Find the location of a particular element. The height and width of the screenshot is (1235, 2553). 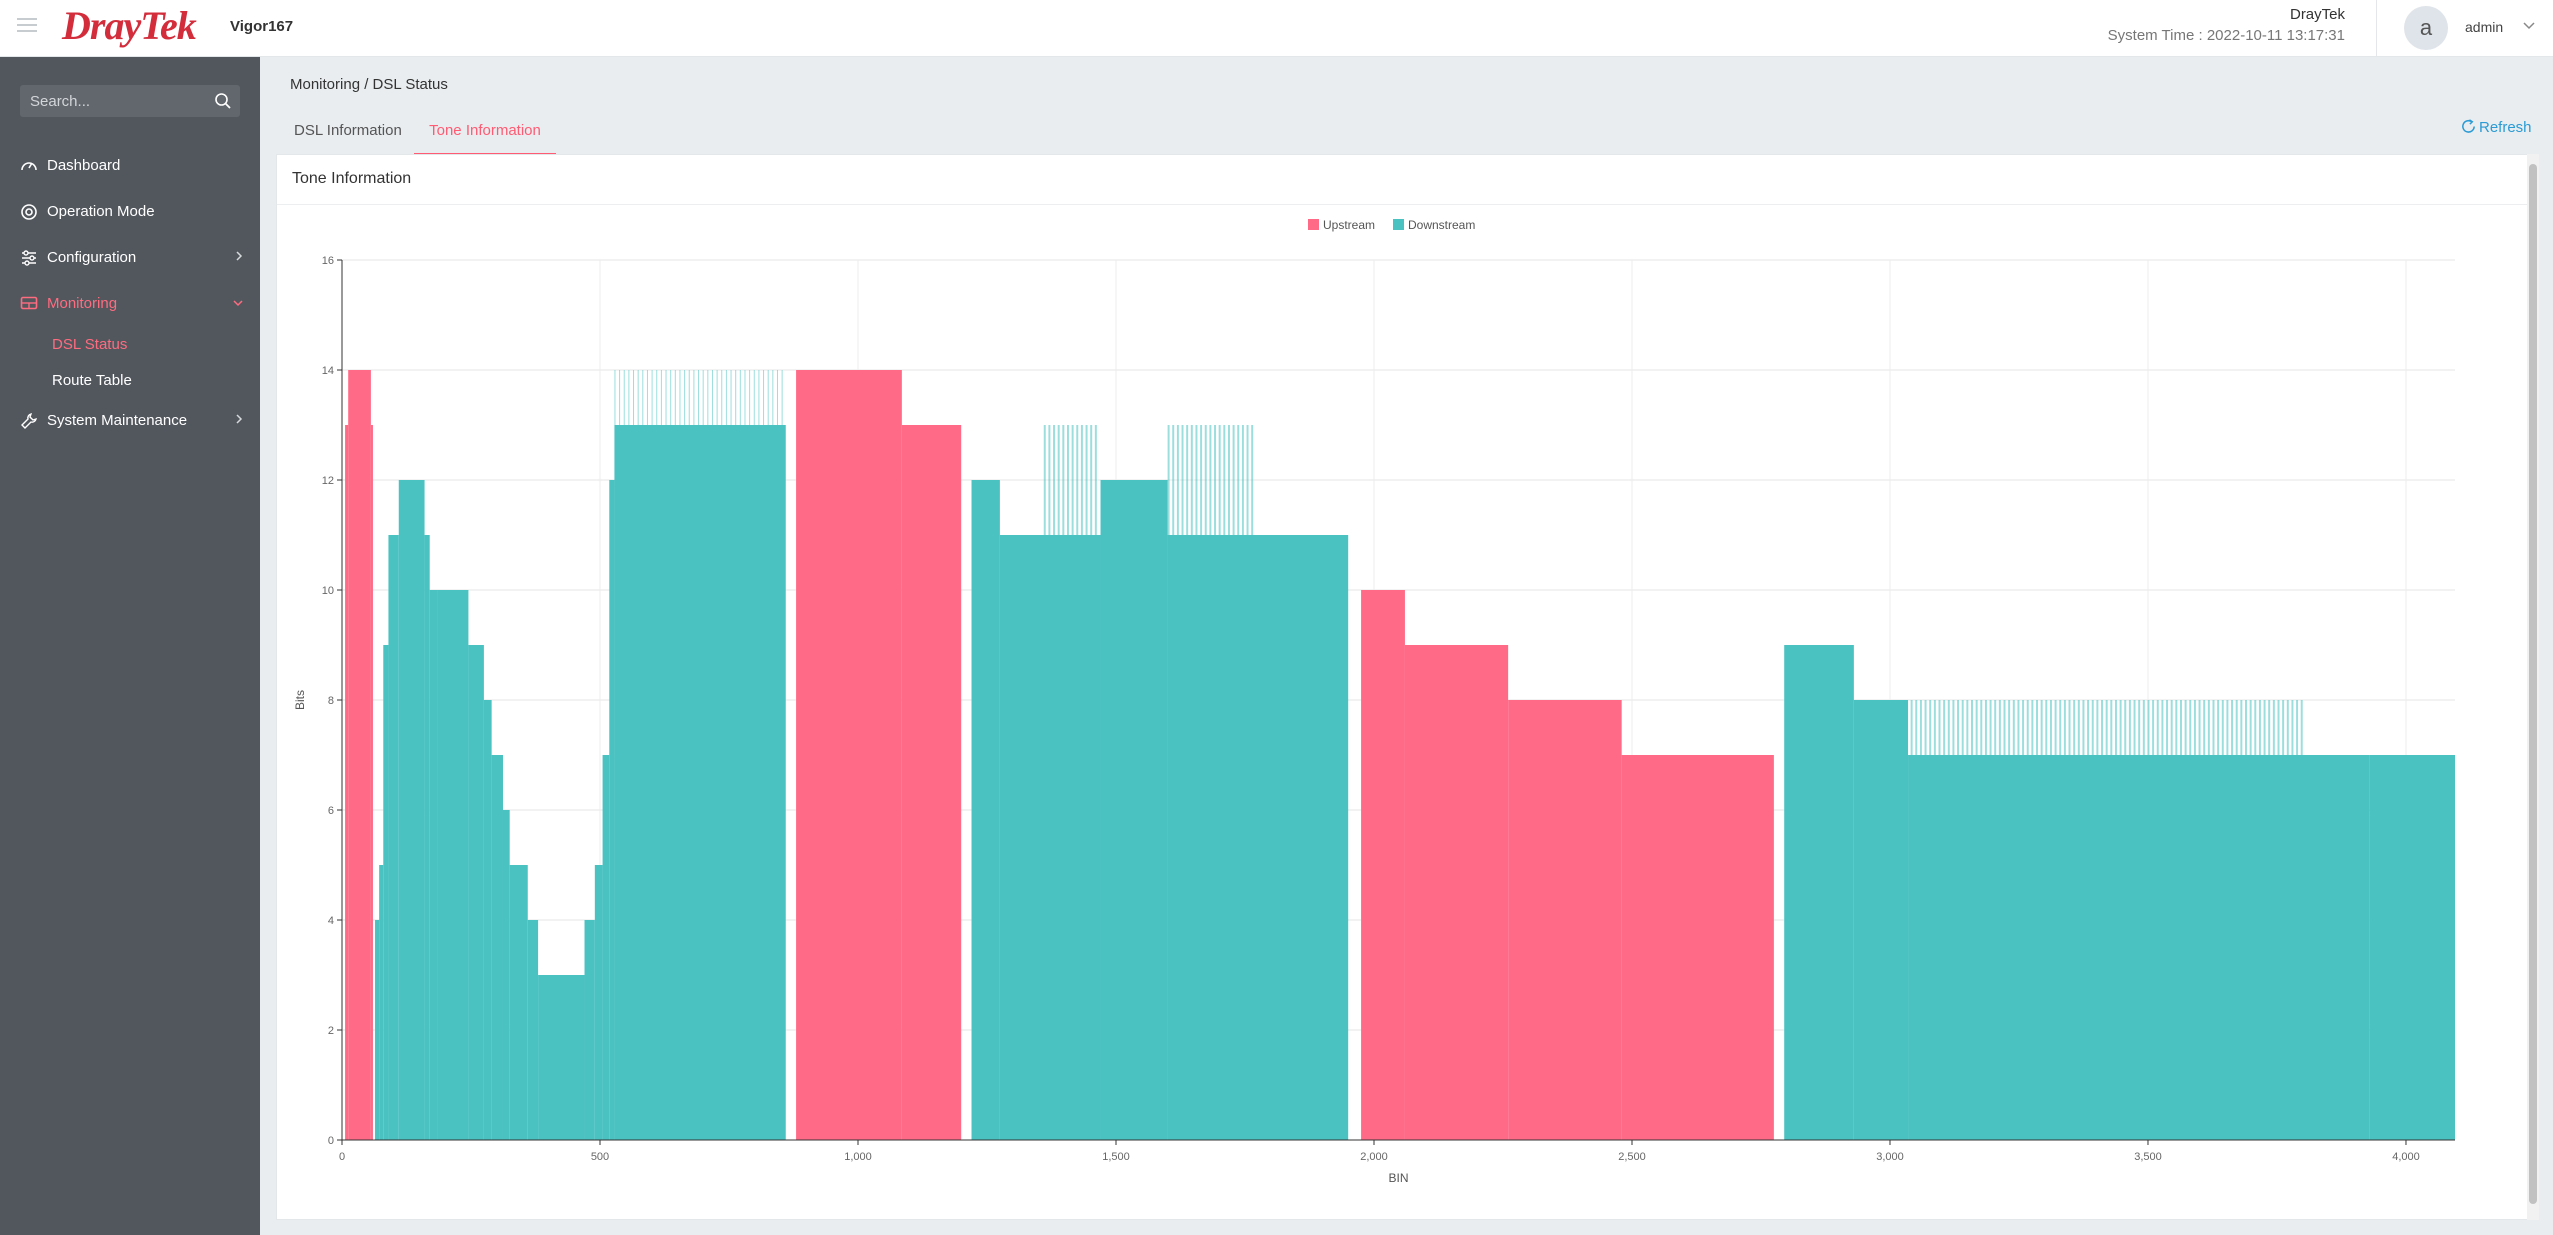

sidebar-item-label: Configuration is located at coordinates (92, 257).